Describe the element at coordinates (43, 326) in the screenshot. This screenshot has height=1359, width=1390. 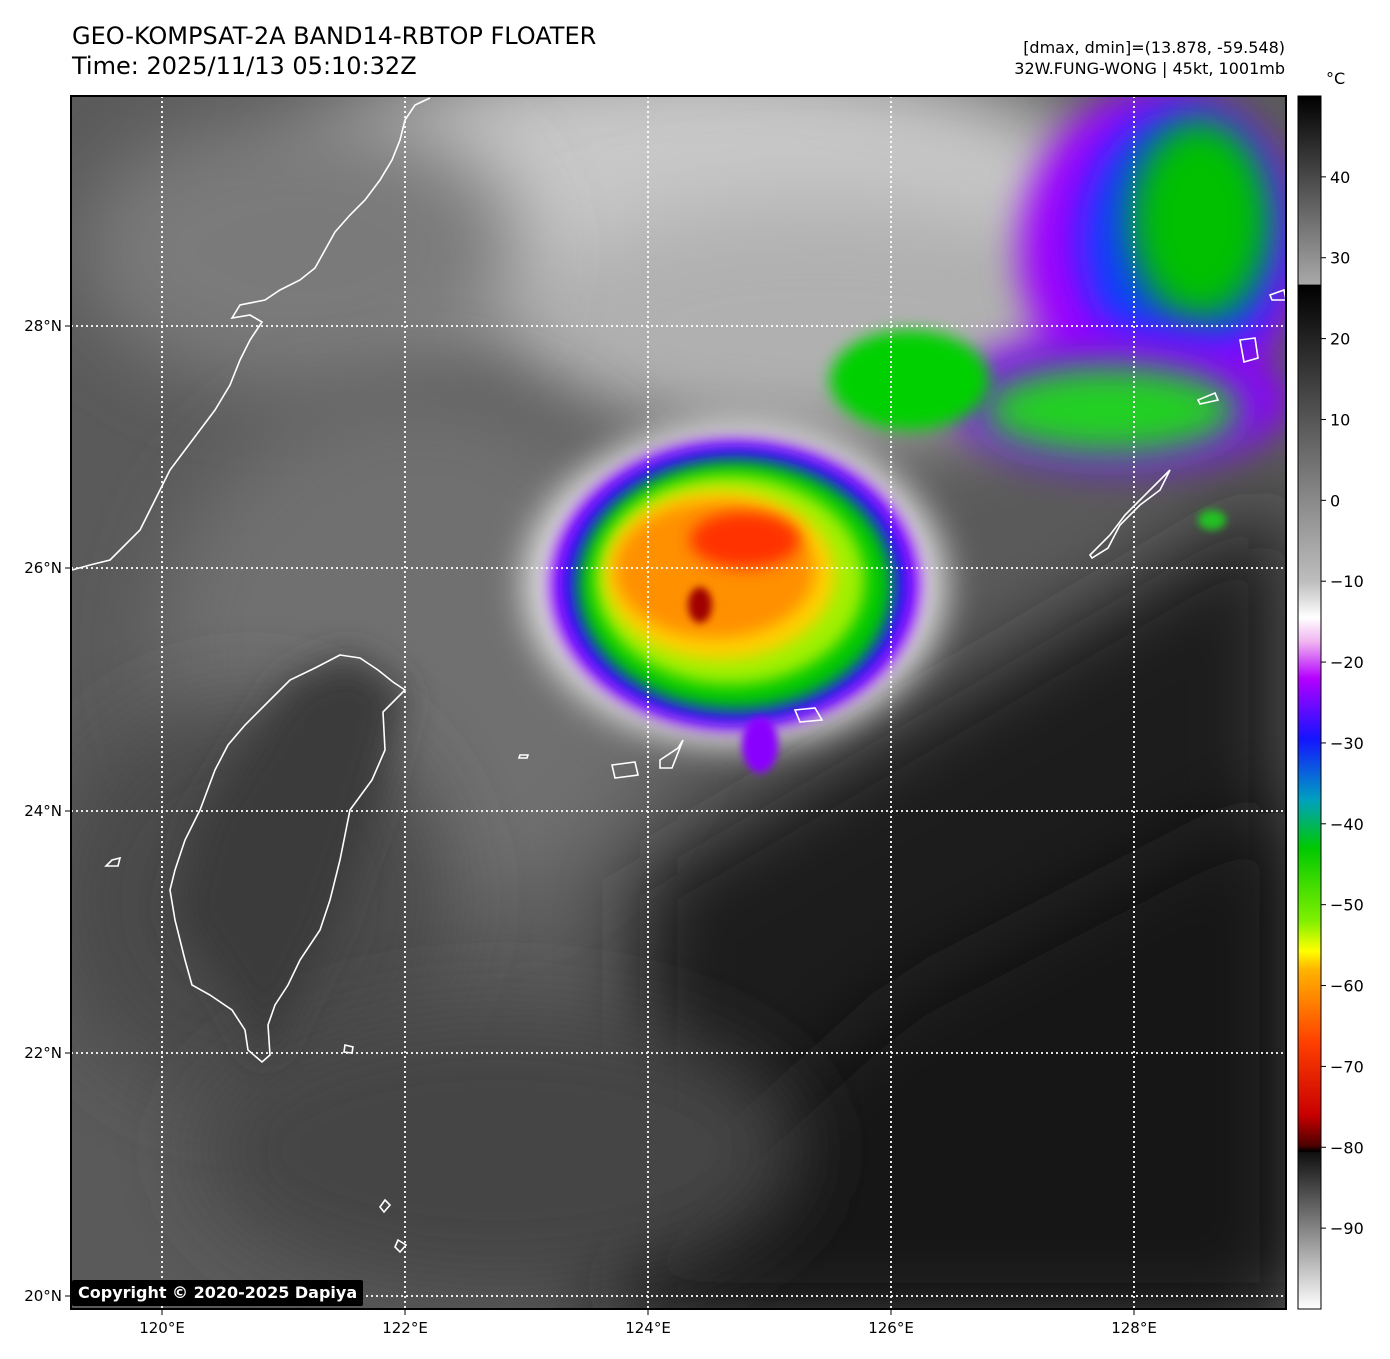
I see `lat-tick-label: 28°N` at that location.